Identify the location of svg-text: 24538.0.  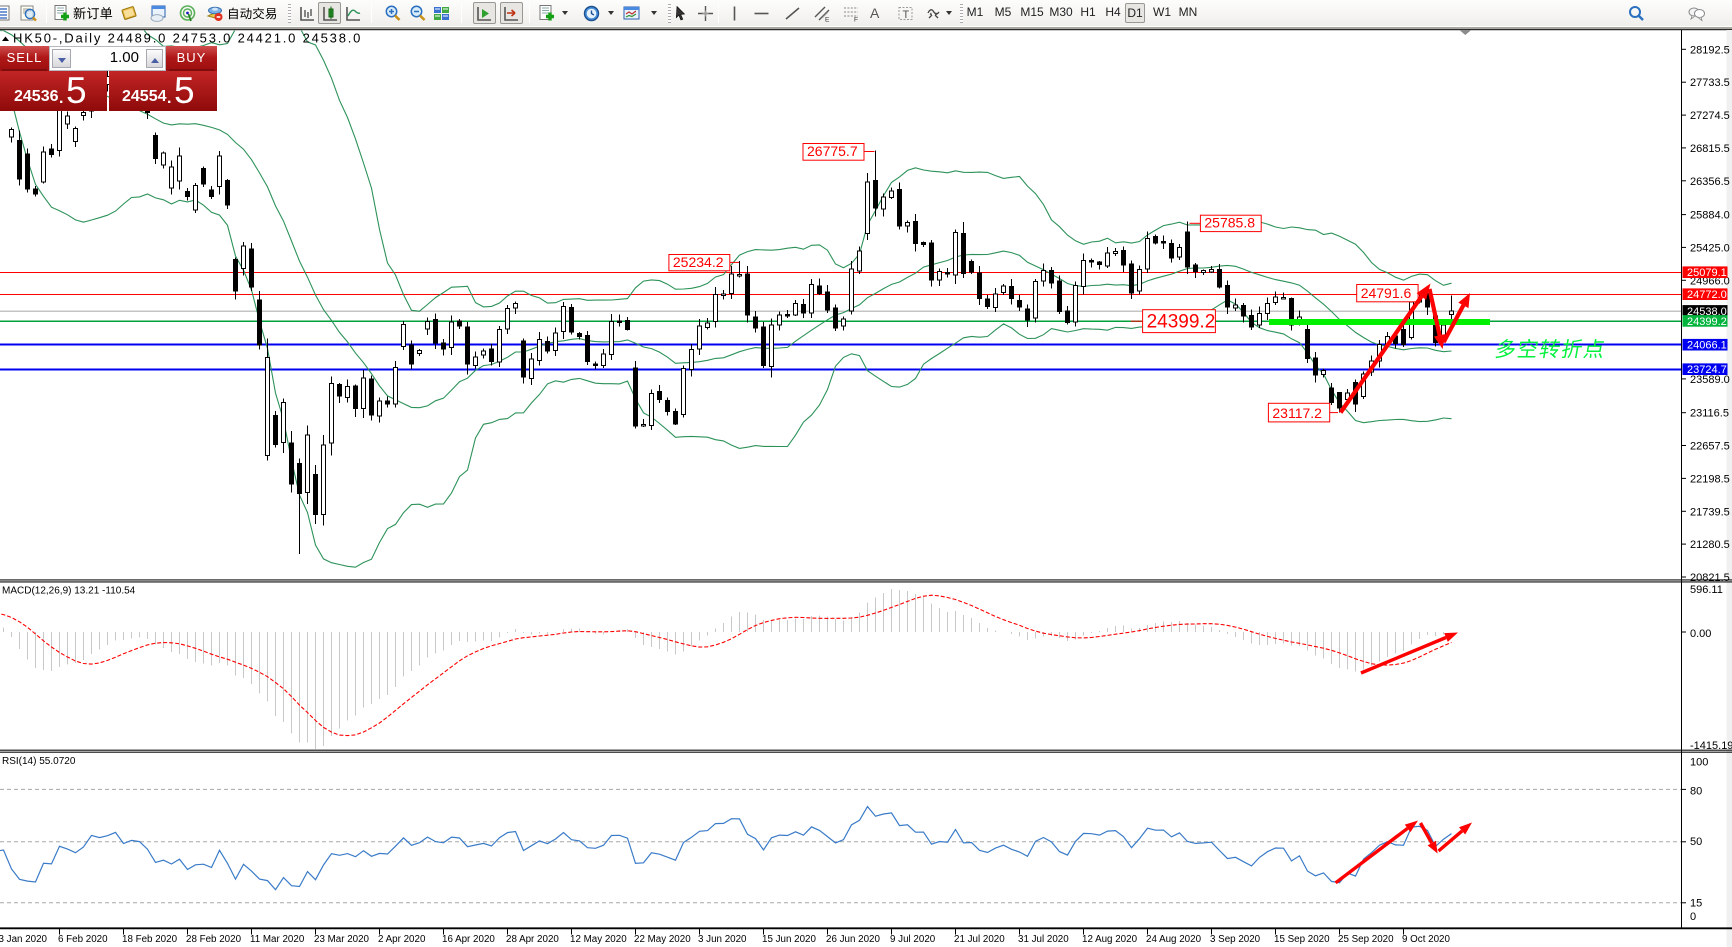
(1707, 312).